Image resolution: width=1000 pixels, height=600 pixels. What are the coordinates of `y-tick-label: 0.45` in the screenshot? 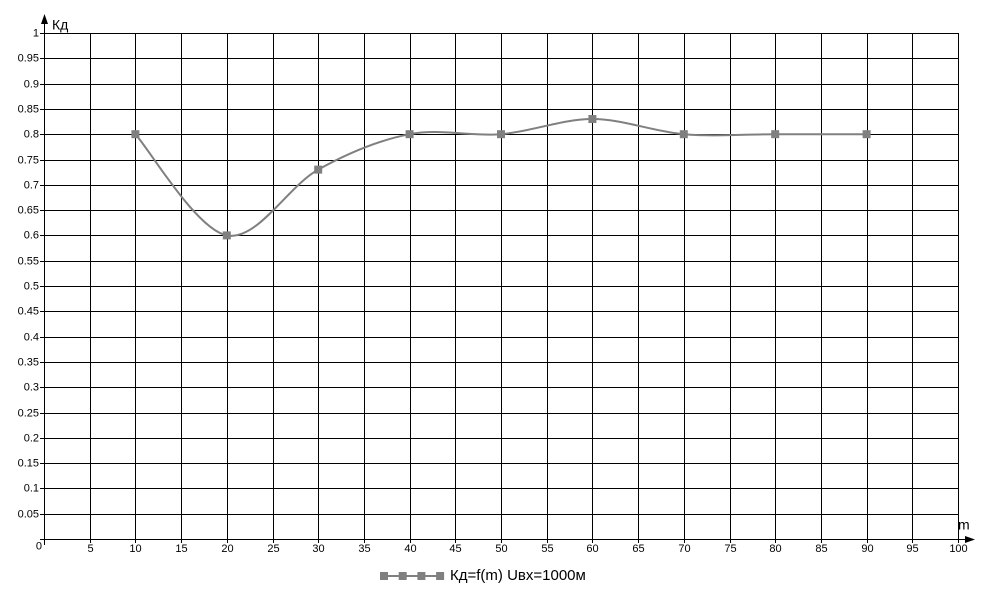 It's located at (28, 311).